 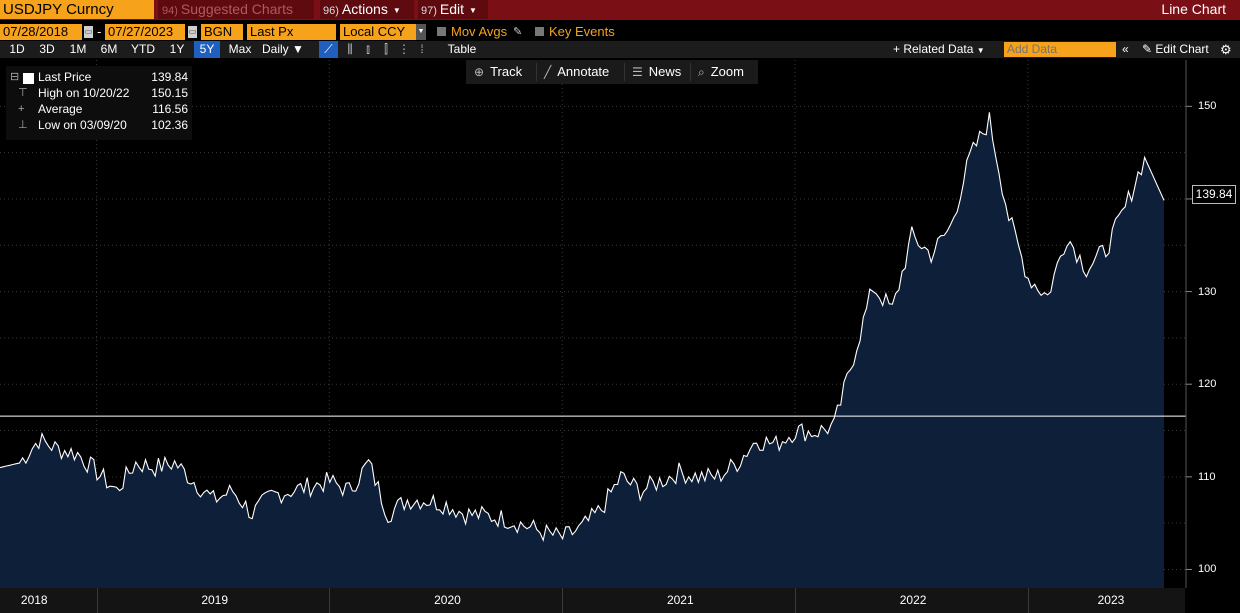 I want to click on end-date-field: 07/27/2023, so click(x=145, y=32).